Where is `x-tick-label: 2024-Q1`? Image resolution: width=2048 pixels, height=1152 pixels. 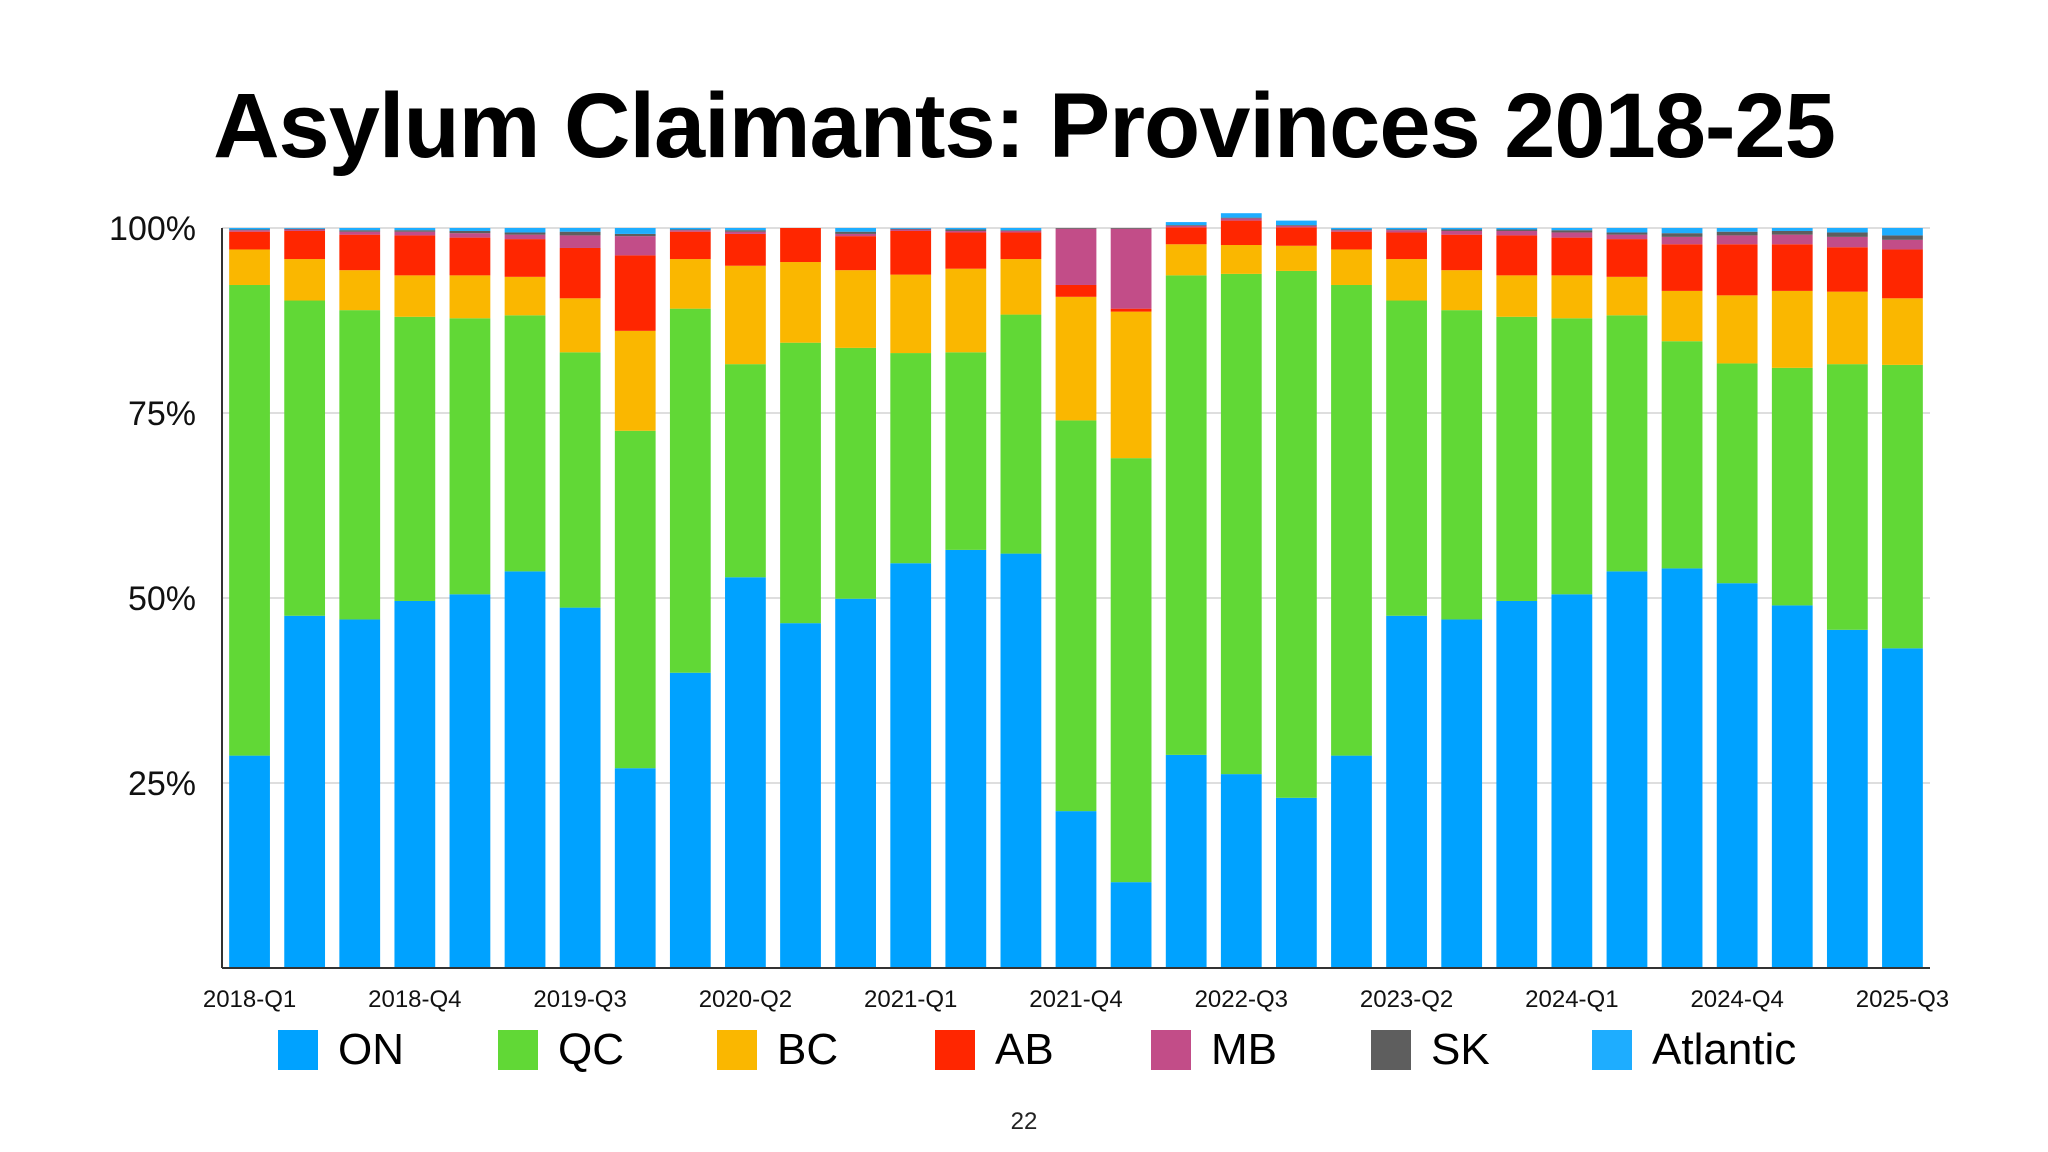
x-tick-label: 2024-Q1 is located at coordinates (1571, 999).